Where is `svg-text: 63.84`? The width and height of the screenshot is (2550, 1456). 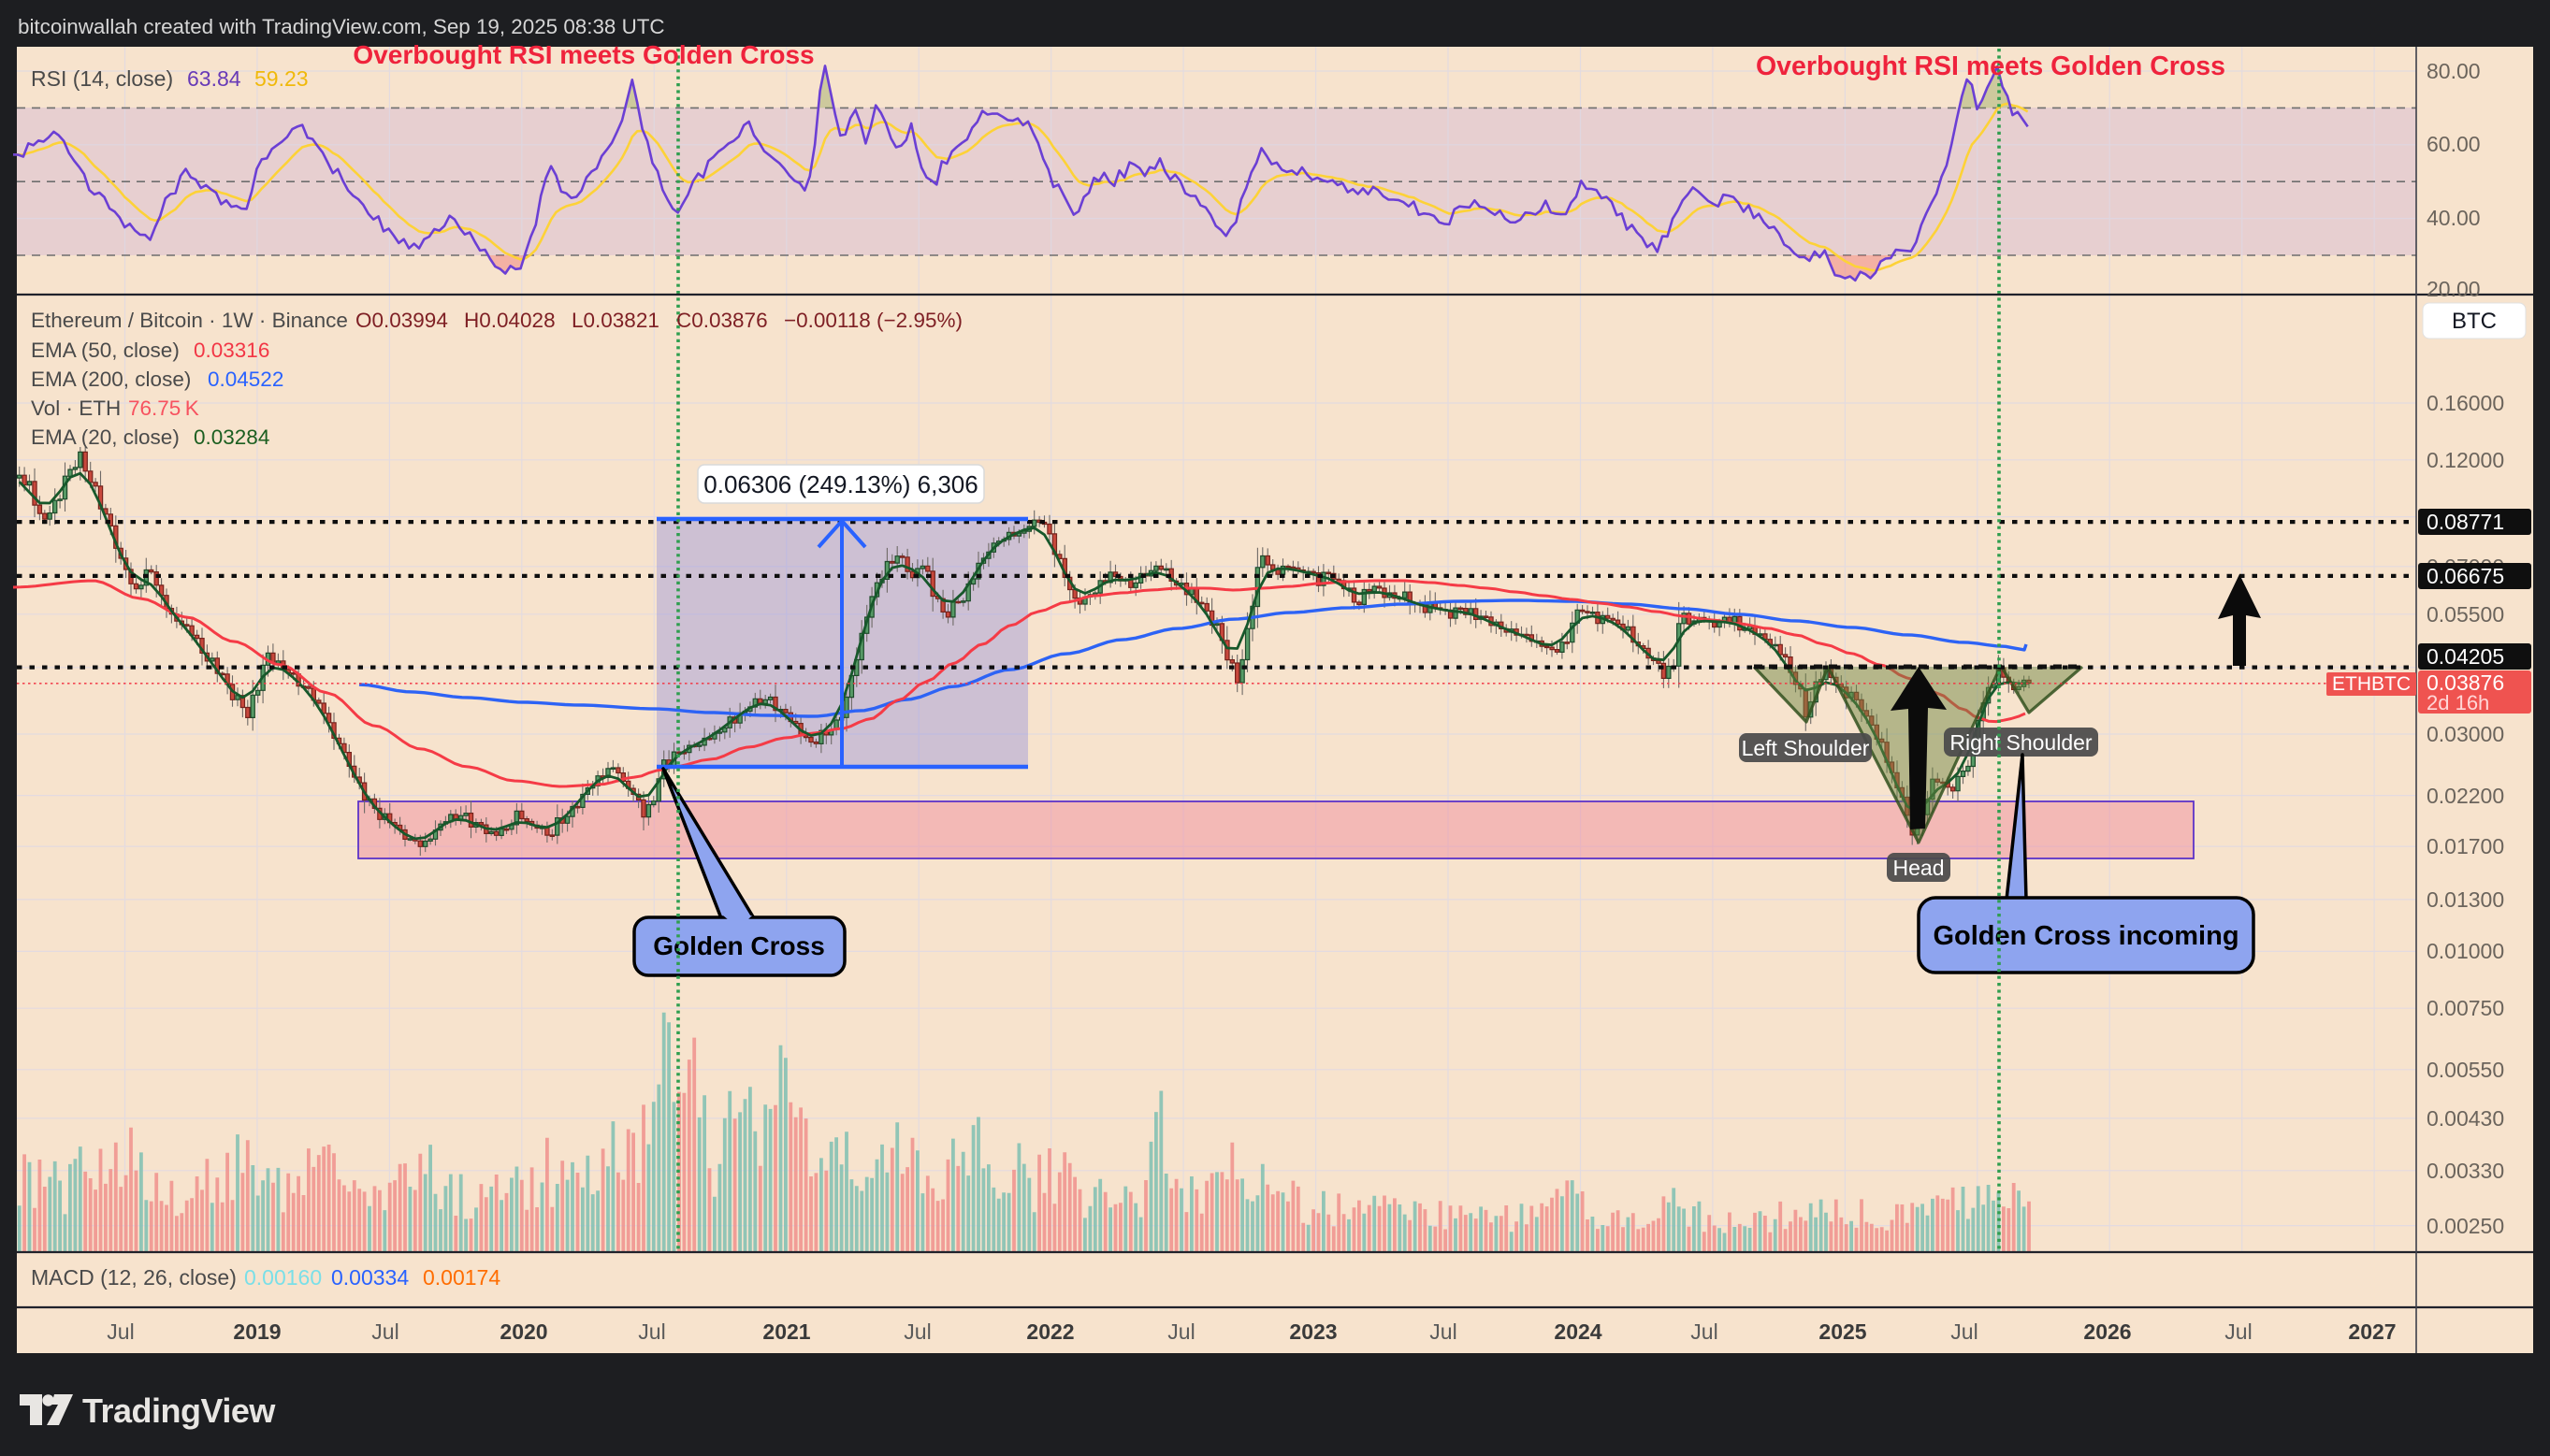
svg-text: 63.84 is located at coordinates (214, 78).